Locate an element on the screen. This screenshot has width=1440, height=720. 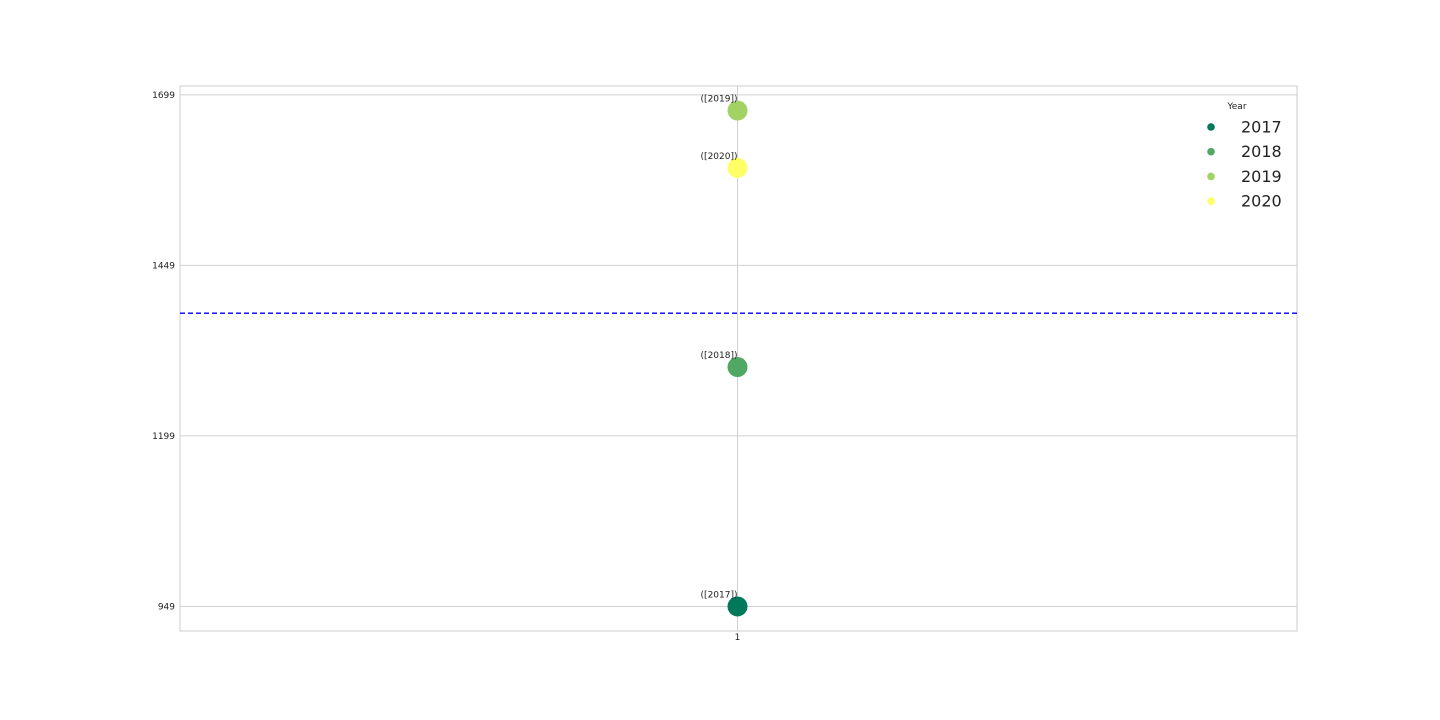
x-tick-label: 1 is located at coordinates (738, 638).